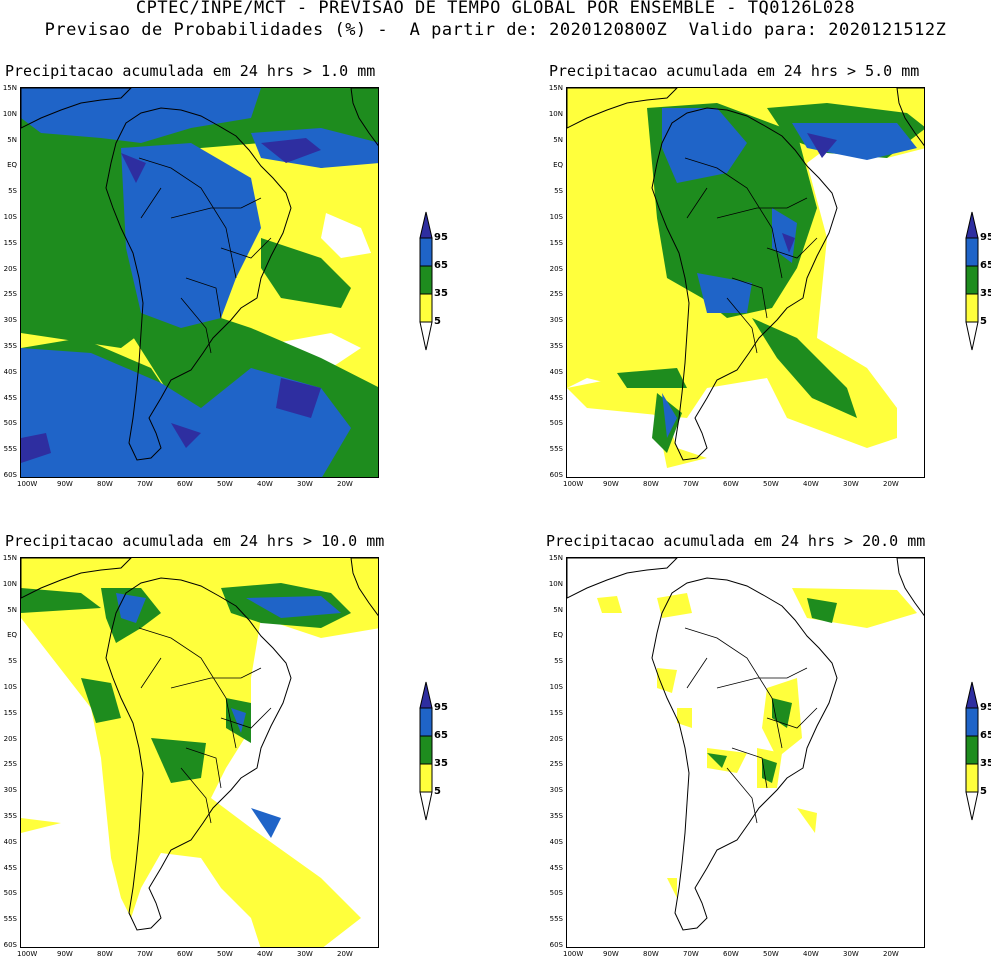 The image size is (991, 958). I want to click on lat-label: 60S, so click(10, 475).